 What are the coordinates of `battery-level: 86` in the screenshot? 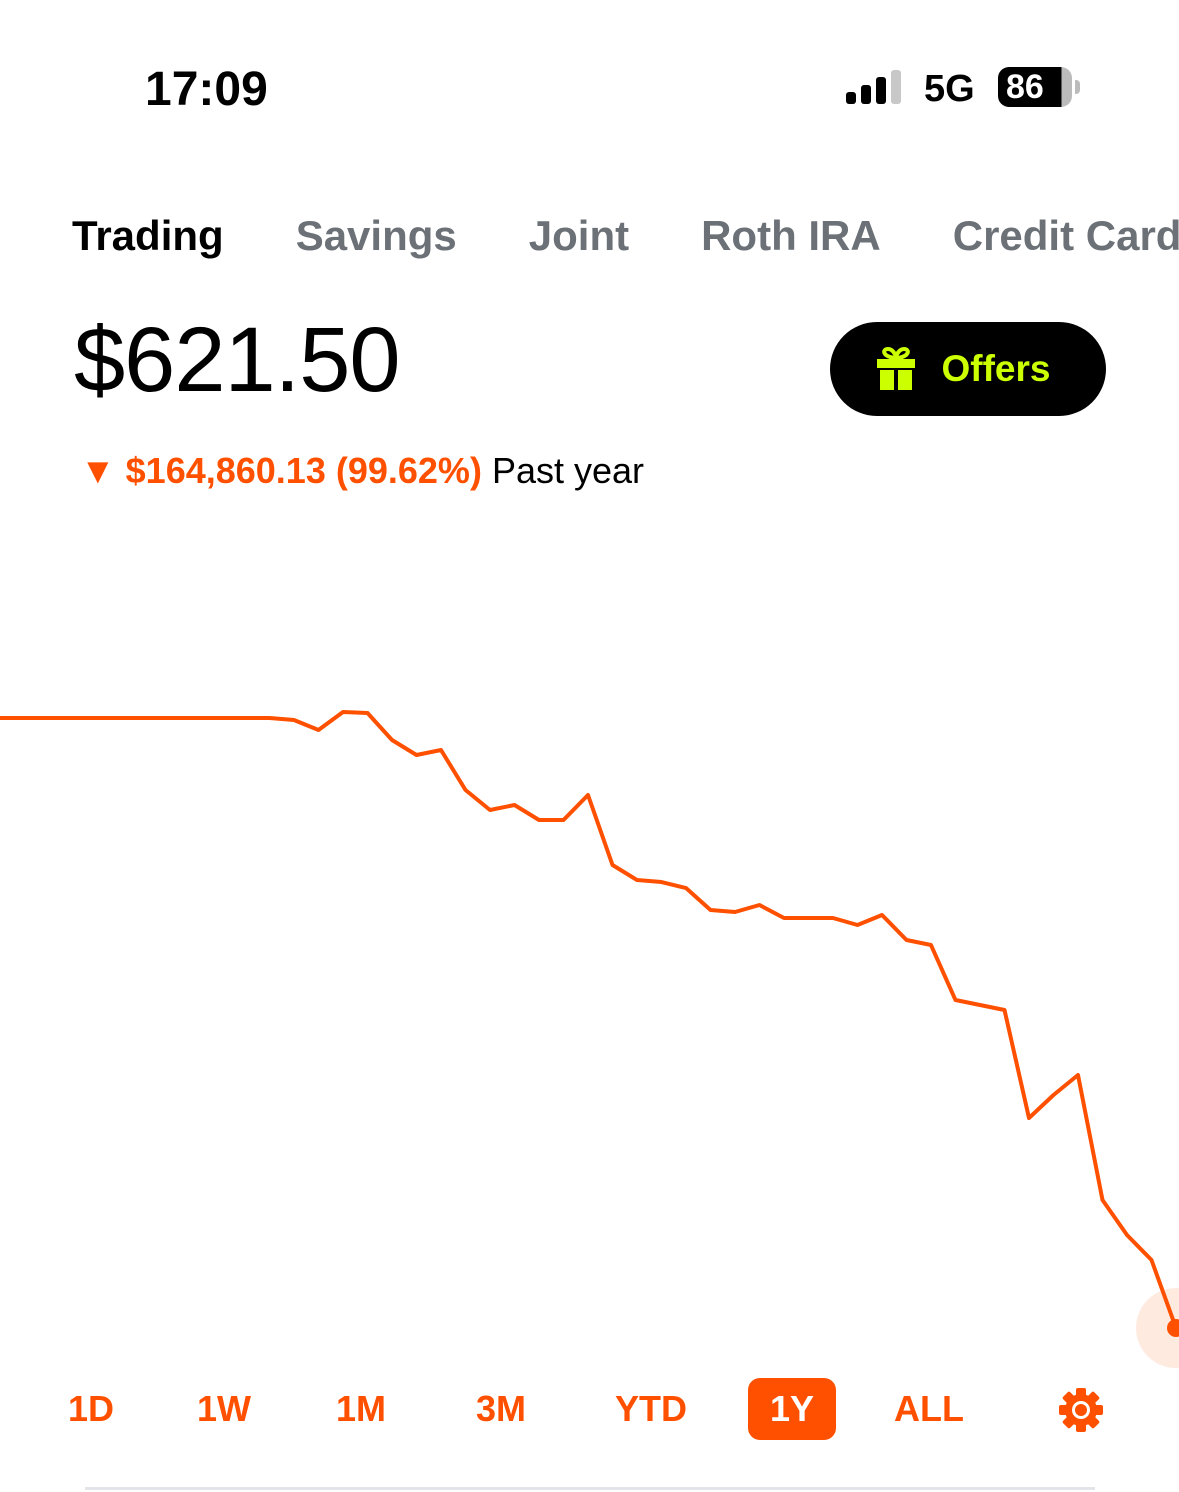 It's located at (1025, 87).